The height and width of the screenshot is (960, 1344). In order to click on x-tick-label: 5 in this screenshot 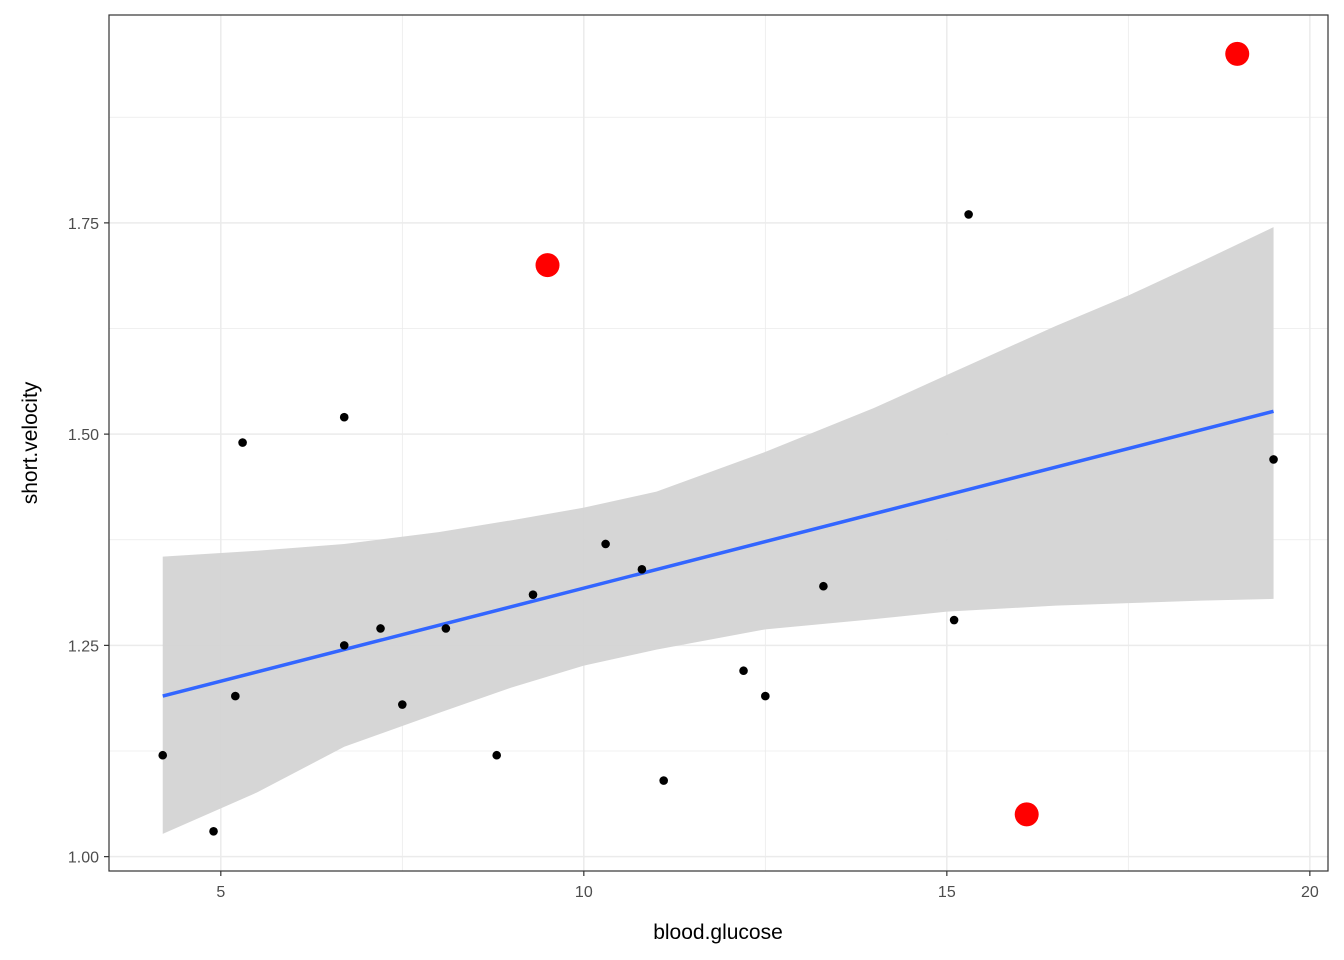, I will do `click(220, 892)`.